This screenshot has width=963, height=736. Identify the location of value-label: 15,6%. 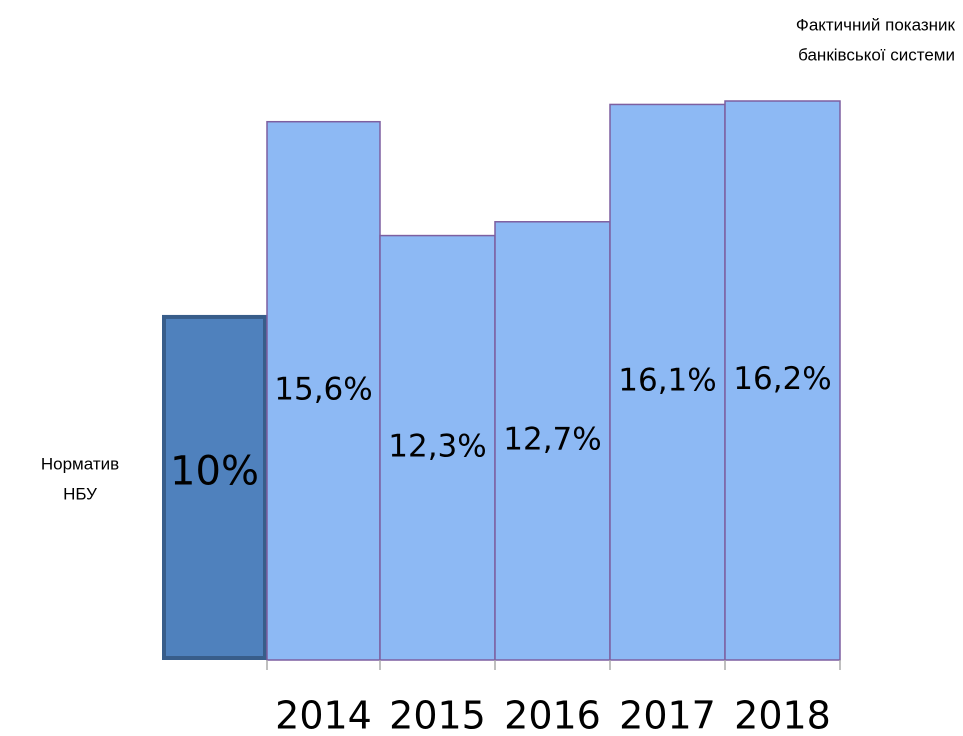
(323, 389).